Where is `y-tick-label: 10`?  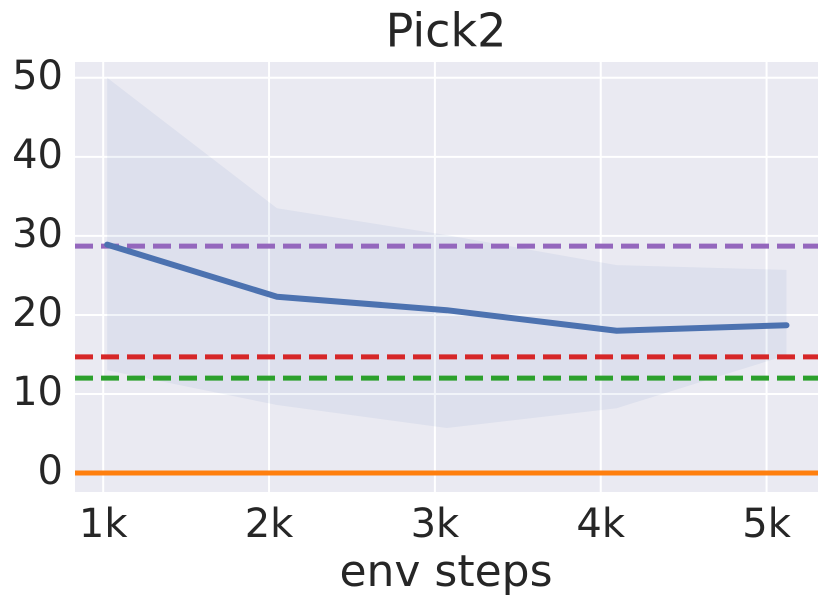
y-tick-label: 10 is located at coordinates (37, 392).